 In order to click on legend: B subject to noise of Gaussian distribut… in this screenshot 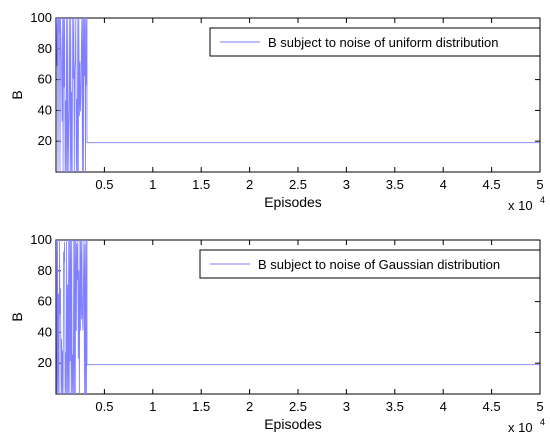, I will do `click(370, 264)`.